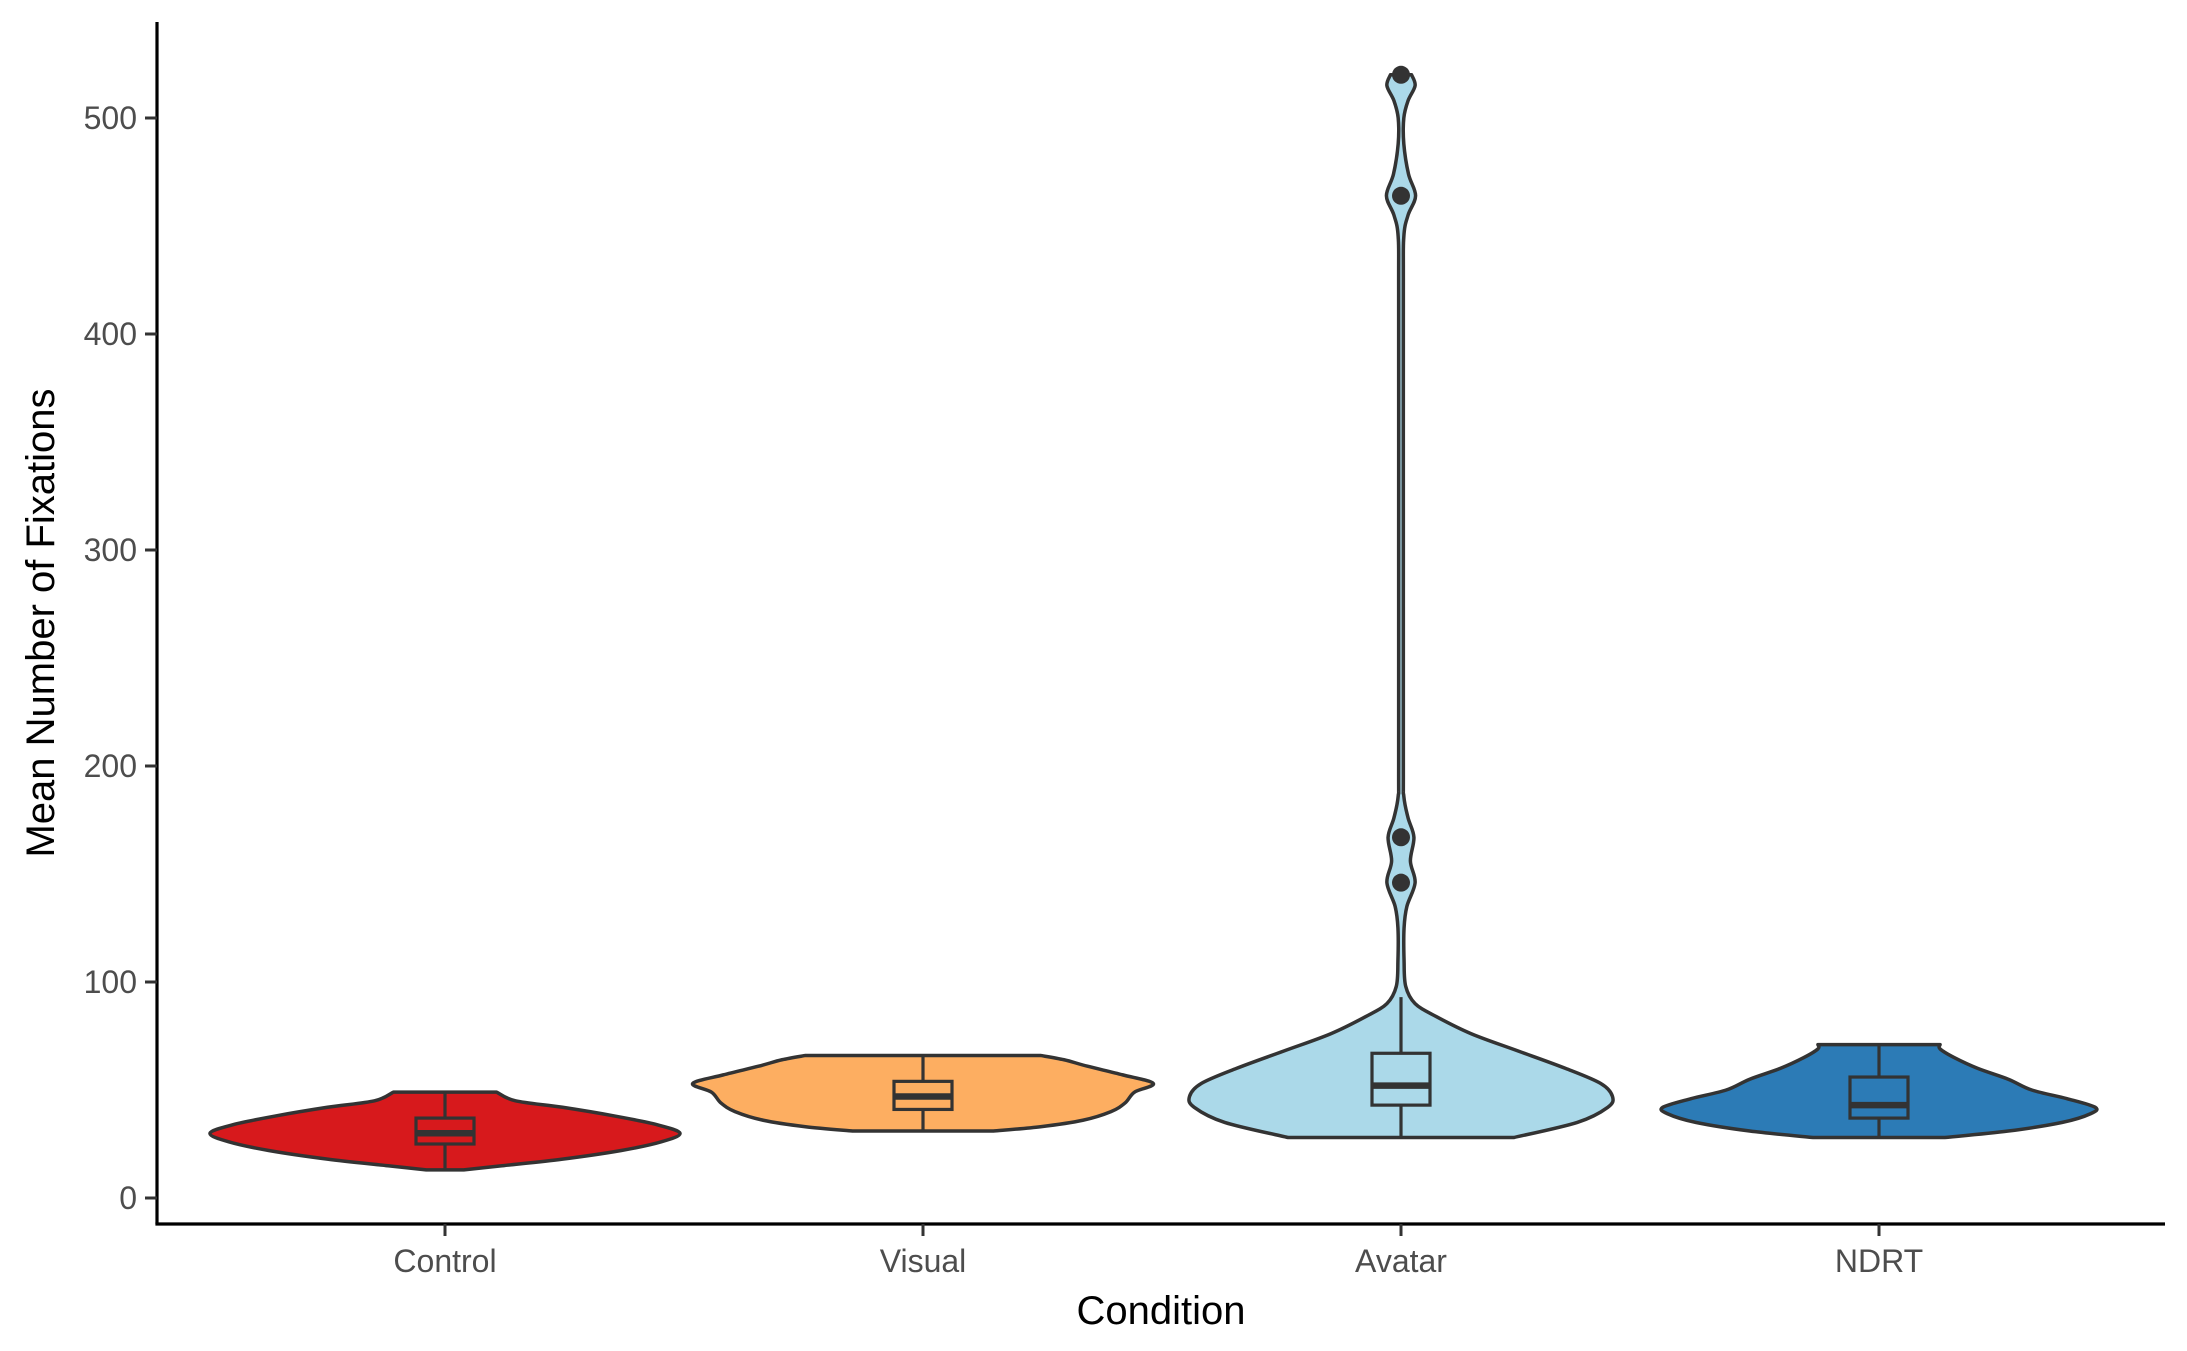 This screenshot has height=1351, width=2187. Describe the element at coordinates (1401, 478) in the screenshot. I see `outliers-layer` at that location.